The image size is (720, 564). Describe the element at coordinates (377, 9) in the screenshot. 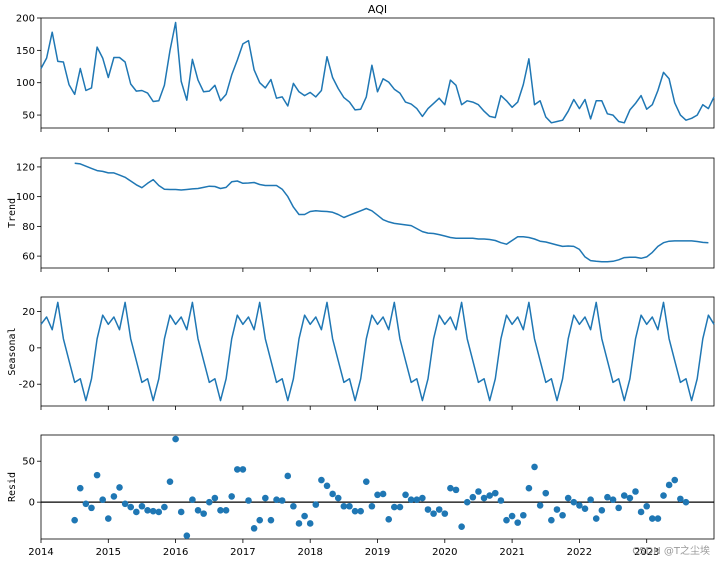

I see `panel-title: AQI` at that location.